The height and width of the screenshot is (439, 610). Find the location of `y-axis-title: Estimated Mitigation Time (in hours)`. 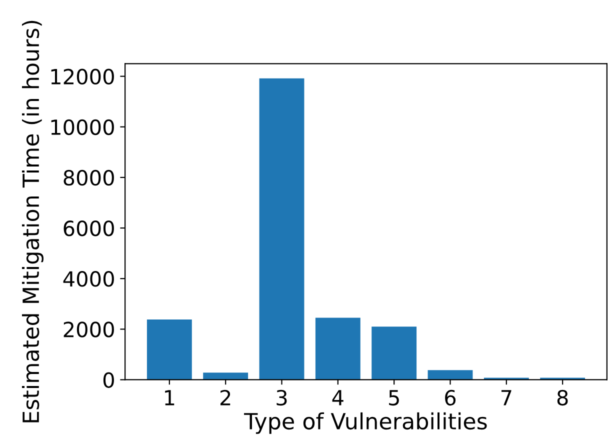

y-axis-title: Estimated Mitigation Time (in hours) is located at coordinates (33, 221).